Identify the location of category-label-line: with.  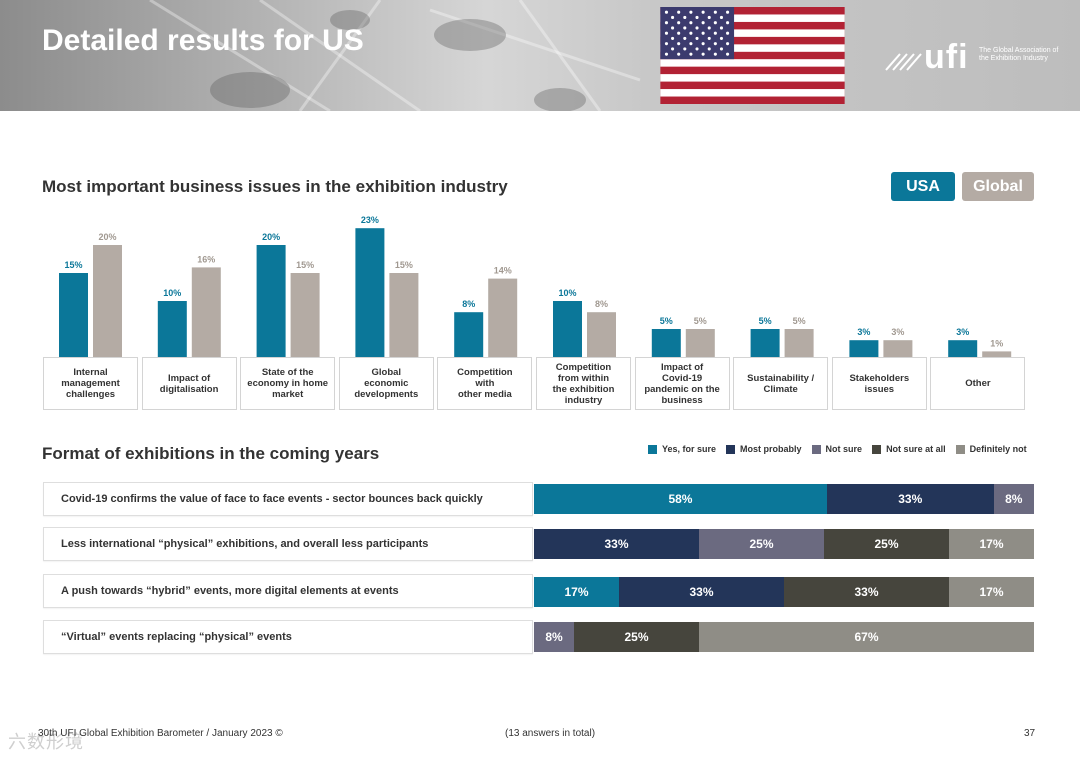
(485, 383).